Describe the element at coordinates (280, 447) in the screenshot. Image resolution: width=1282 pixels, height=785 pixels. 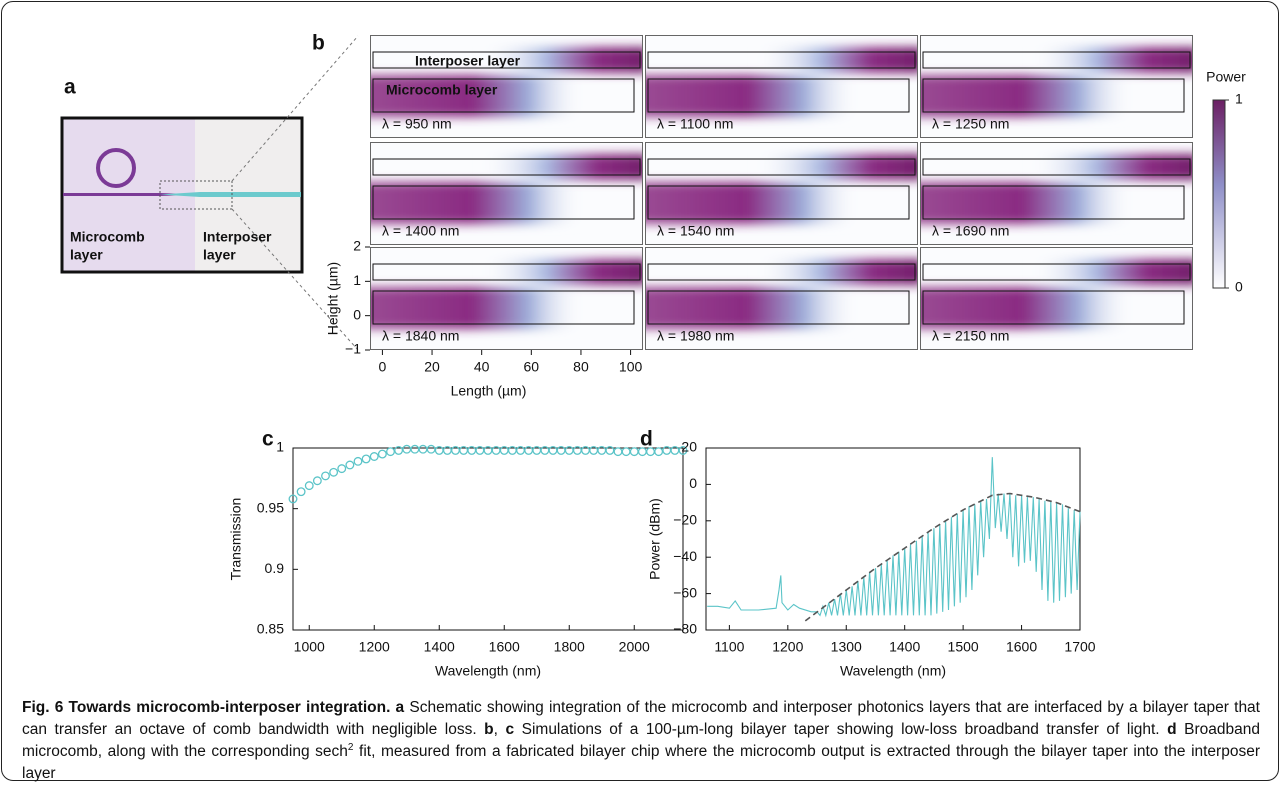
I see `y-tick-label: 1` at that location.